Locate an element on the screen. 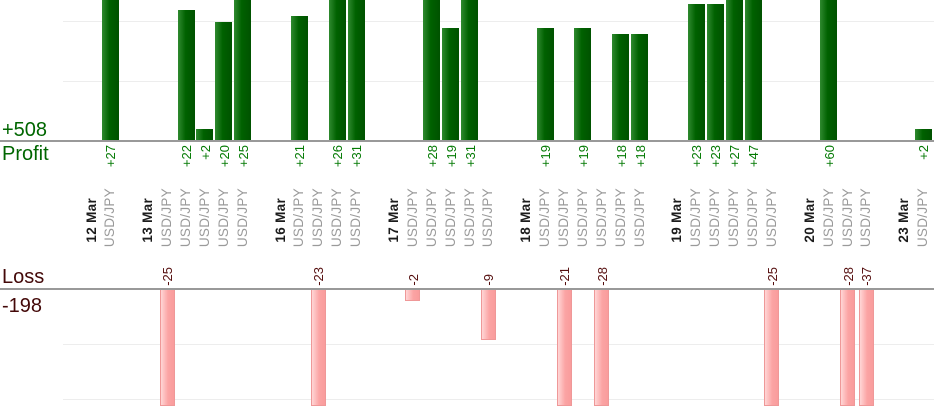 This screenshot has width=934, height=420. trade-value-label: +47 is located at coordinates (753, 156).